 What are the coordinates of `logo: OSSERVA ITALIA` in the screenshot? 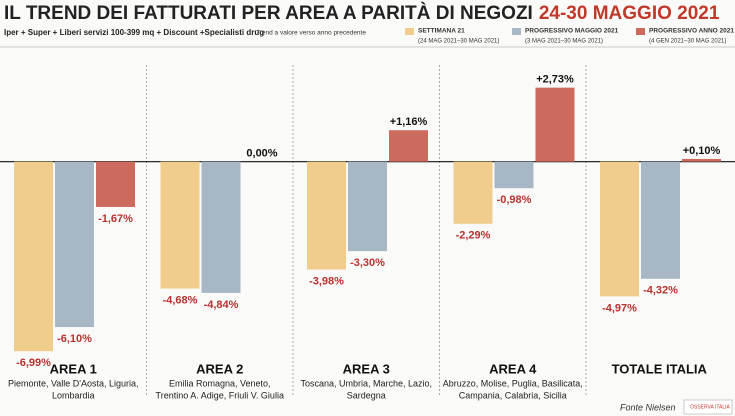 It's located at (710, 407).